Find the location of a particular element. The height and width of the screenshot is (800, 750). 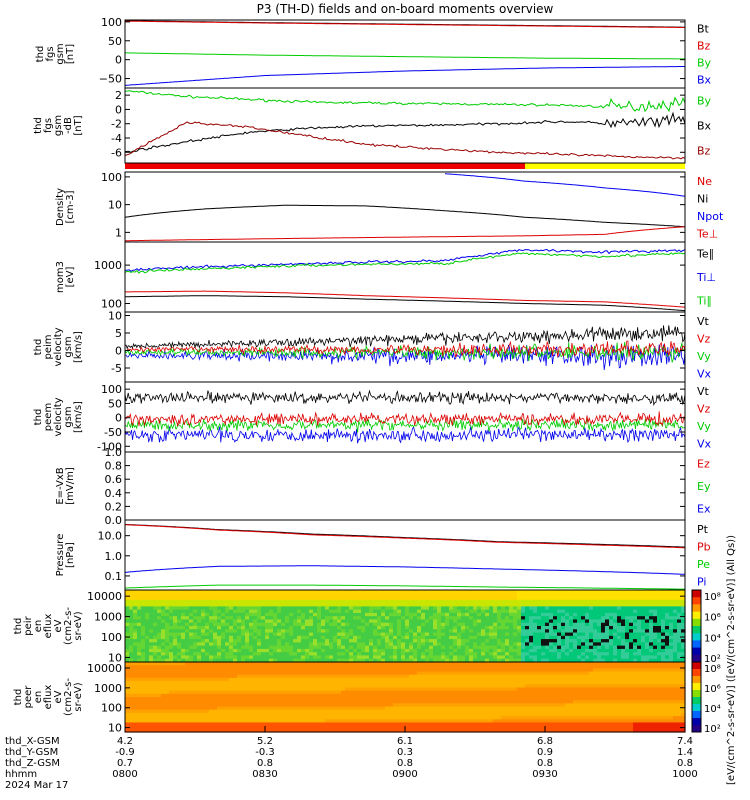

xaxis-value: 4.2 is located at coordinates (125, 741).